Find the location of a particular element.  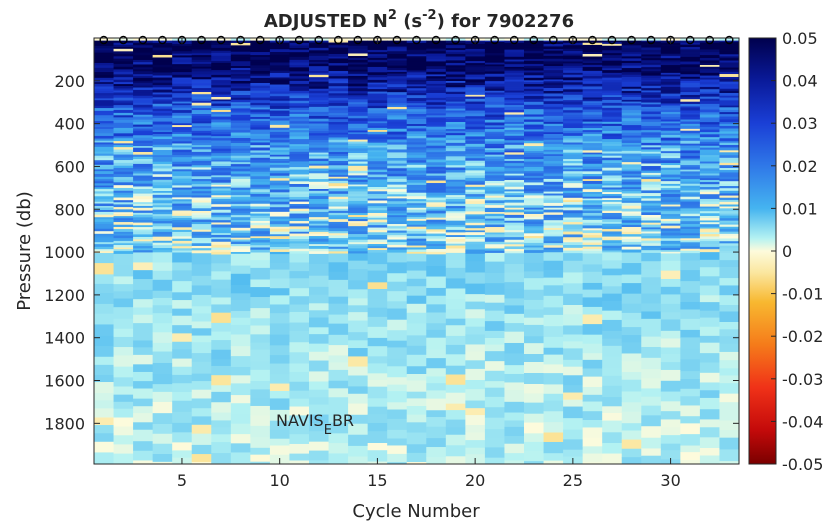

y-tick-label: 1800 is located at coordinates (64, 423).